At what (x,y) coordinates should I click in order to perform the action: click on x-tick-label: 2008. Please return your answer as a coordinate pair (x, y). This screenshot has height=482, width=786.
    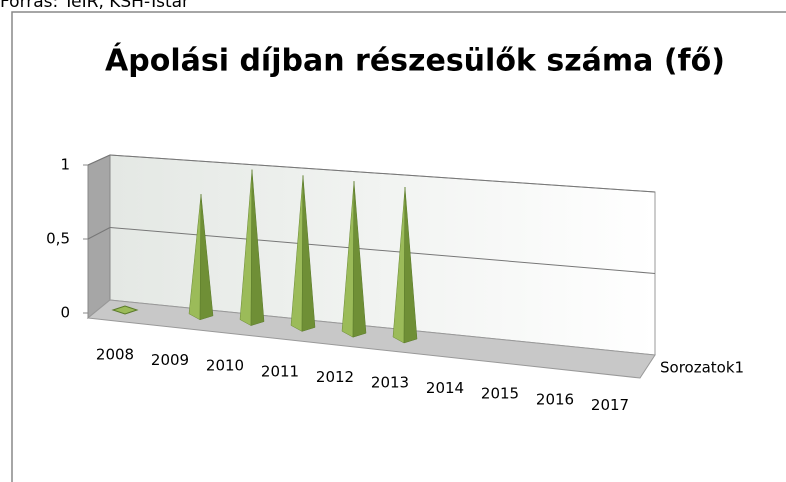
    Looking at the image, I should click on (115, 355).